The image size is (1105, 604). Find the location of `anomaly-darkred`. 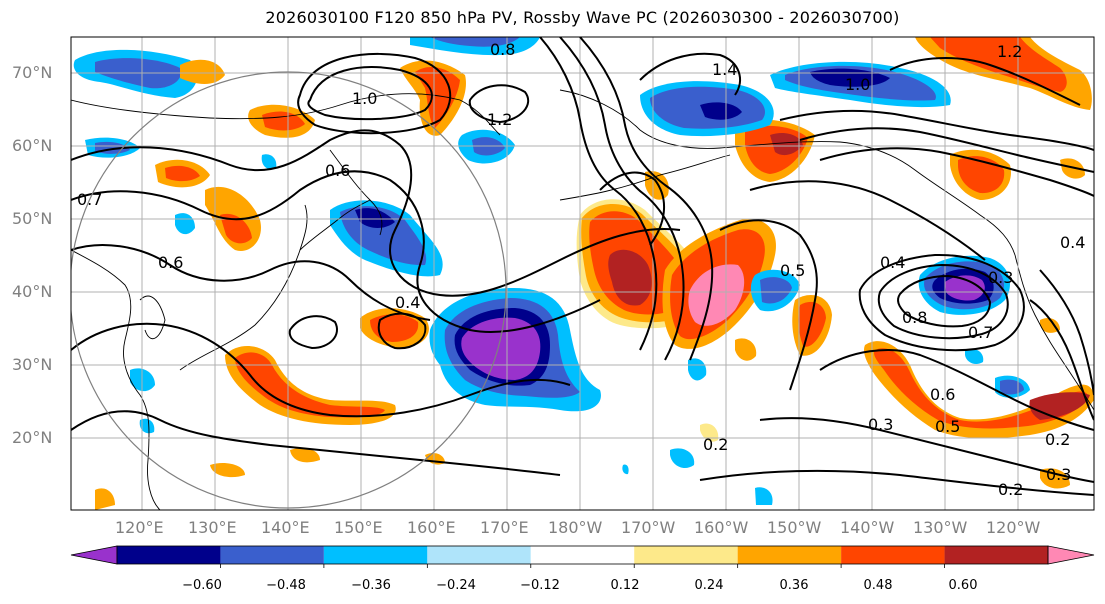

anomaly-darkred is located at coordinates (786, 144).